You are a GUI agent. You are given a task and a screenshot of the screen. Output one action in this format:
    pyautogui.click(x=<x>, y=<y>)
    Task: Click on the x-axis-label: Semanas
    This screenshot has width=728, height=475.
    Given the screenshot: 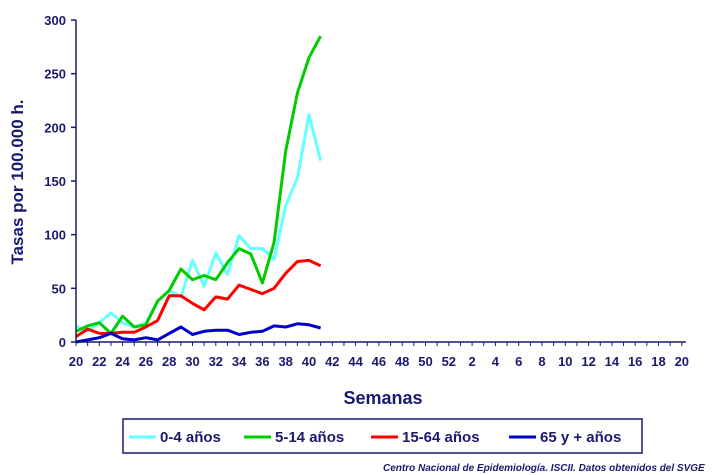 What is the action you would take?
    pyautogui.click(x=382, y=398)
    